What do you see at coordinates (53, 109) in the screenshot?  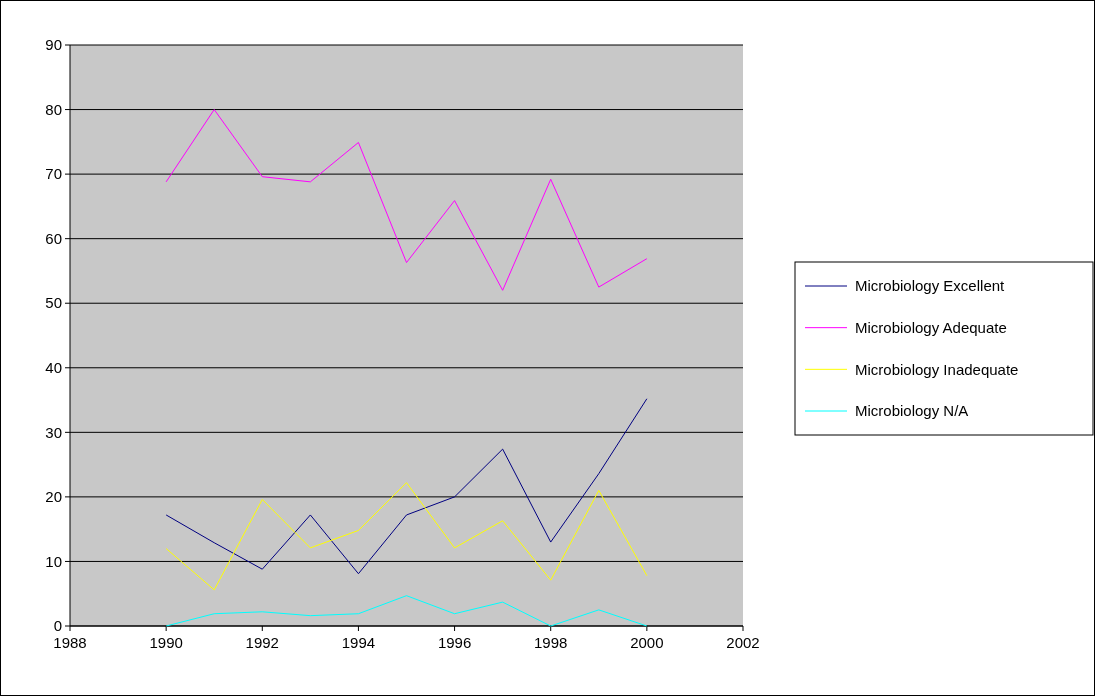 I see `y-tick-label: 80` at bounding box center [53, 109].